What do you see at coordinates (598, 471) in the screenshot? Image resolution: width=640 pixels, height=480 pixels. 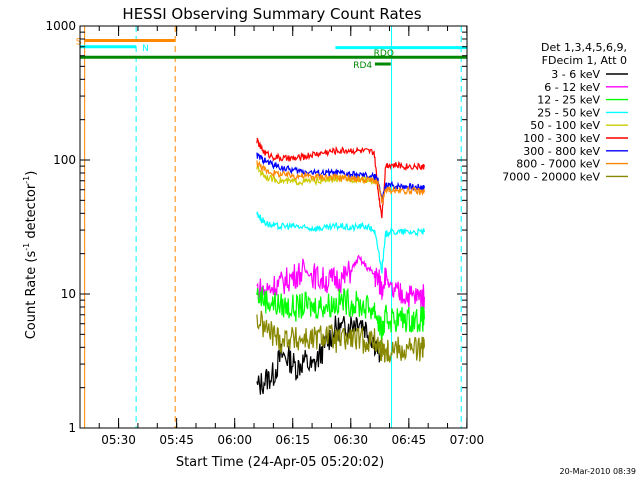 I see `footer-stamp: 20-Mar-2010 08:39` at bounding box center [598, 471].